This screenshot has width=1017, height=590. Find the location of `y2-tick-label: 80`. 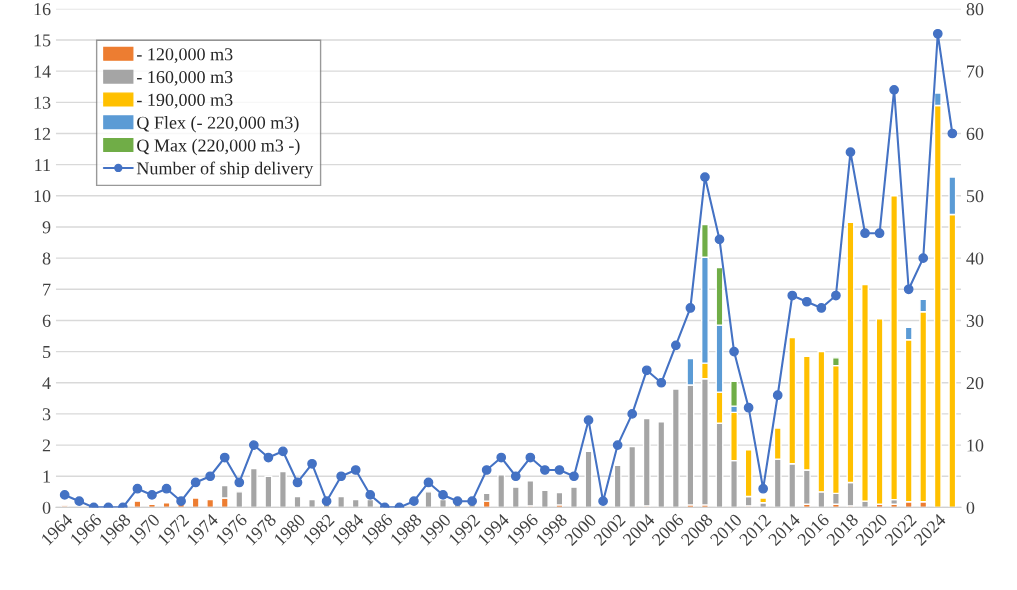

y2-tick-label: 80 is located at coordinates (975, 9).